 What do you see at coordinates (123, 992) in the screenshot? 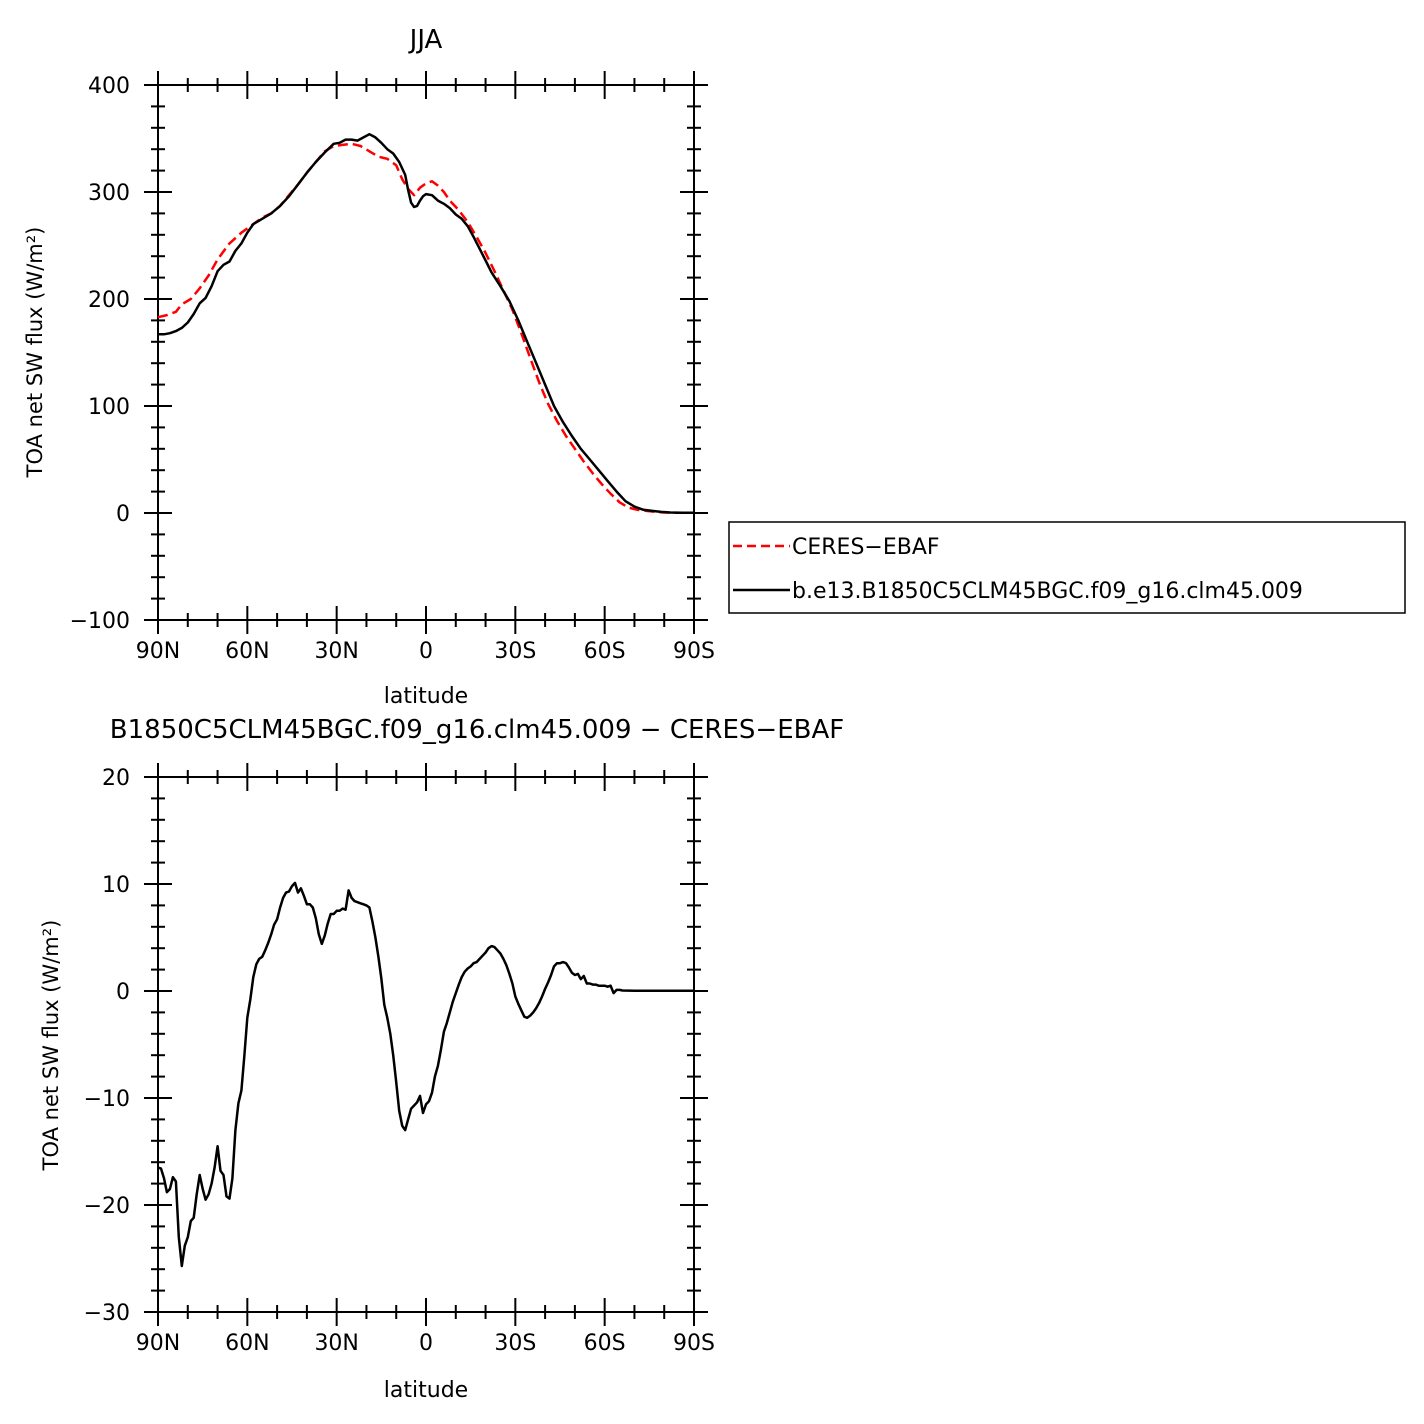
I see `bottom-y-tick-label: 0` at bounding box center [123, 992].